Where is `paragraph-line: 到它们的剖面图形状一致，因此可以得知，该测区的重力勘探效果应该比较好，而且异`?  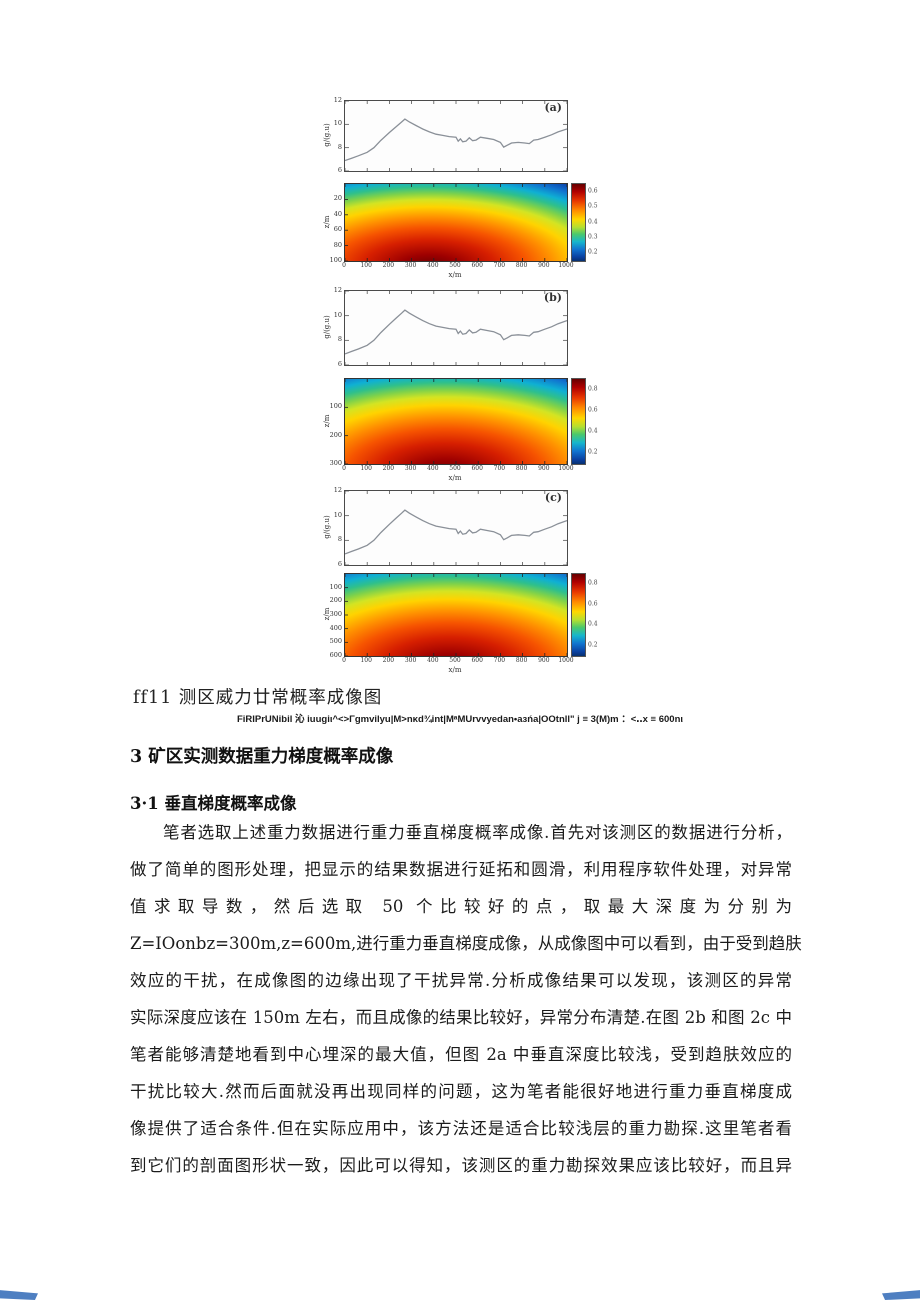
paragraph-line: 到它们的剖面图形状一致，因此可以得知，该测区的重力勘探效果应该比较好，而且异 is located at coordinates (461, 1165).